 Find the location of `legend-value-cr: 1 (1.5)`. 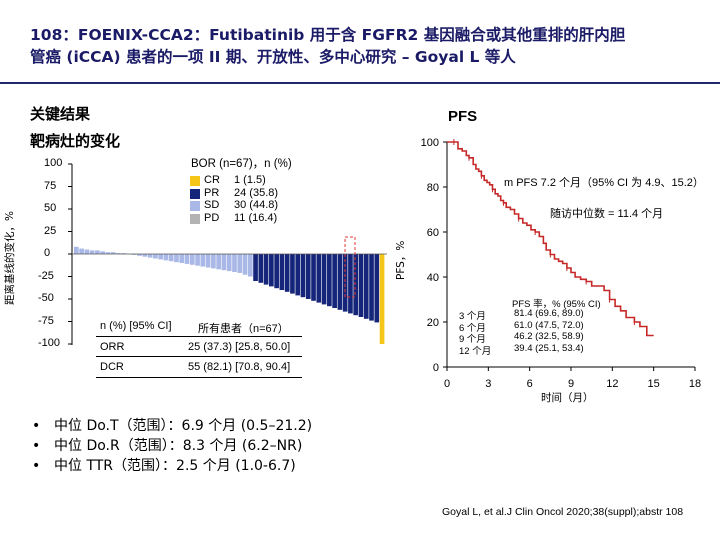

legend-value-cr: 1 (1.5) is located at coordinates (250, 180).